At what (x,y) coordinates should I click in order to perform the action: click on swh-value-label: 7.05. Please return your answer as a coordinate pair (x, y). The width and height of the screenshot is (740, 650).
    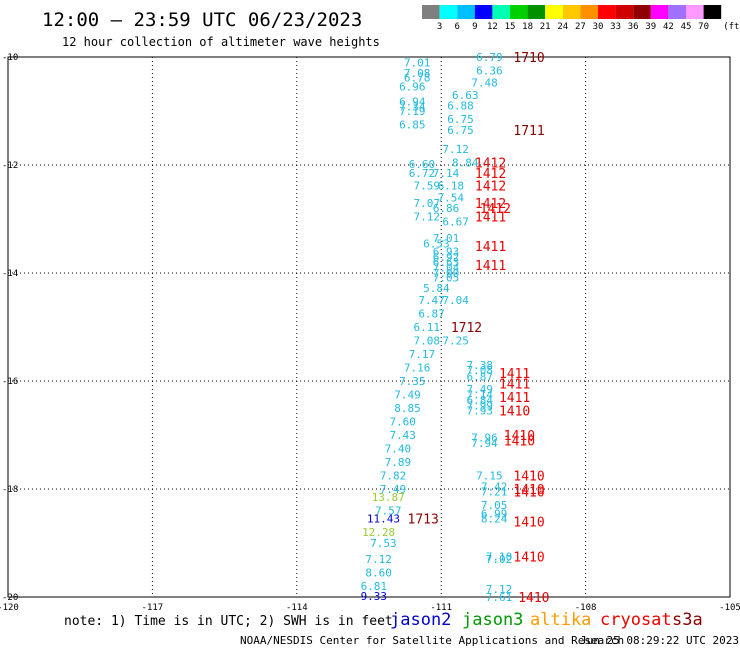
    Looking at the image, I should click on (494, 505).